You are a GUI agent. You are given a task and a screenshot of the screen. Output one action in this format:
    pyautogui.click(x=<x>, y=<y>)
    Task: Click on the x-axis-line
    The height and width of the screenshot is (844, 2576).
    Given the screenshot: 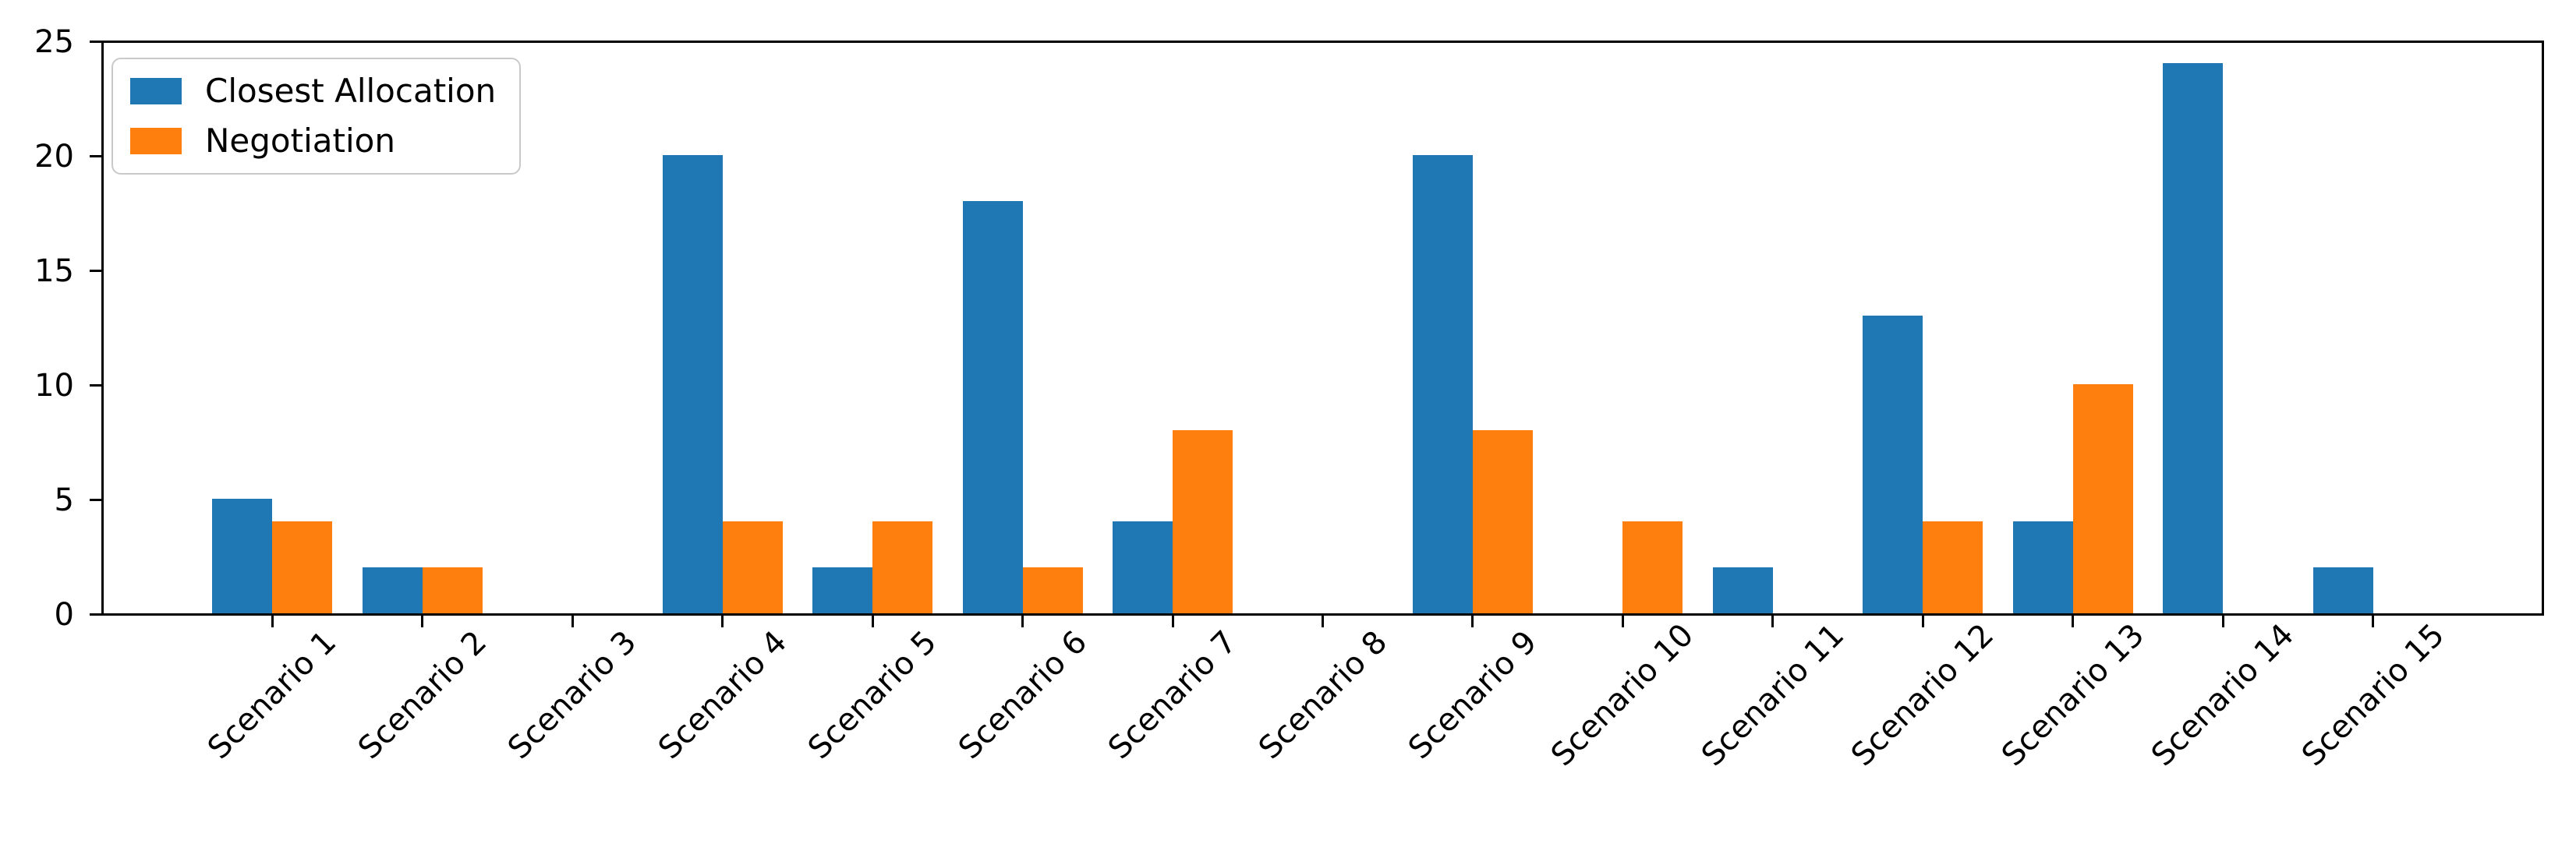 What is the action you would take?
    pyautogui.click(x=1322, y=614)
    